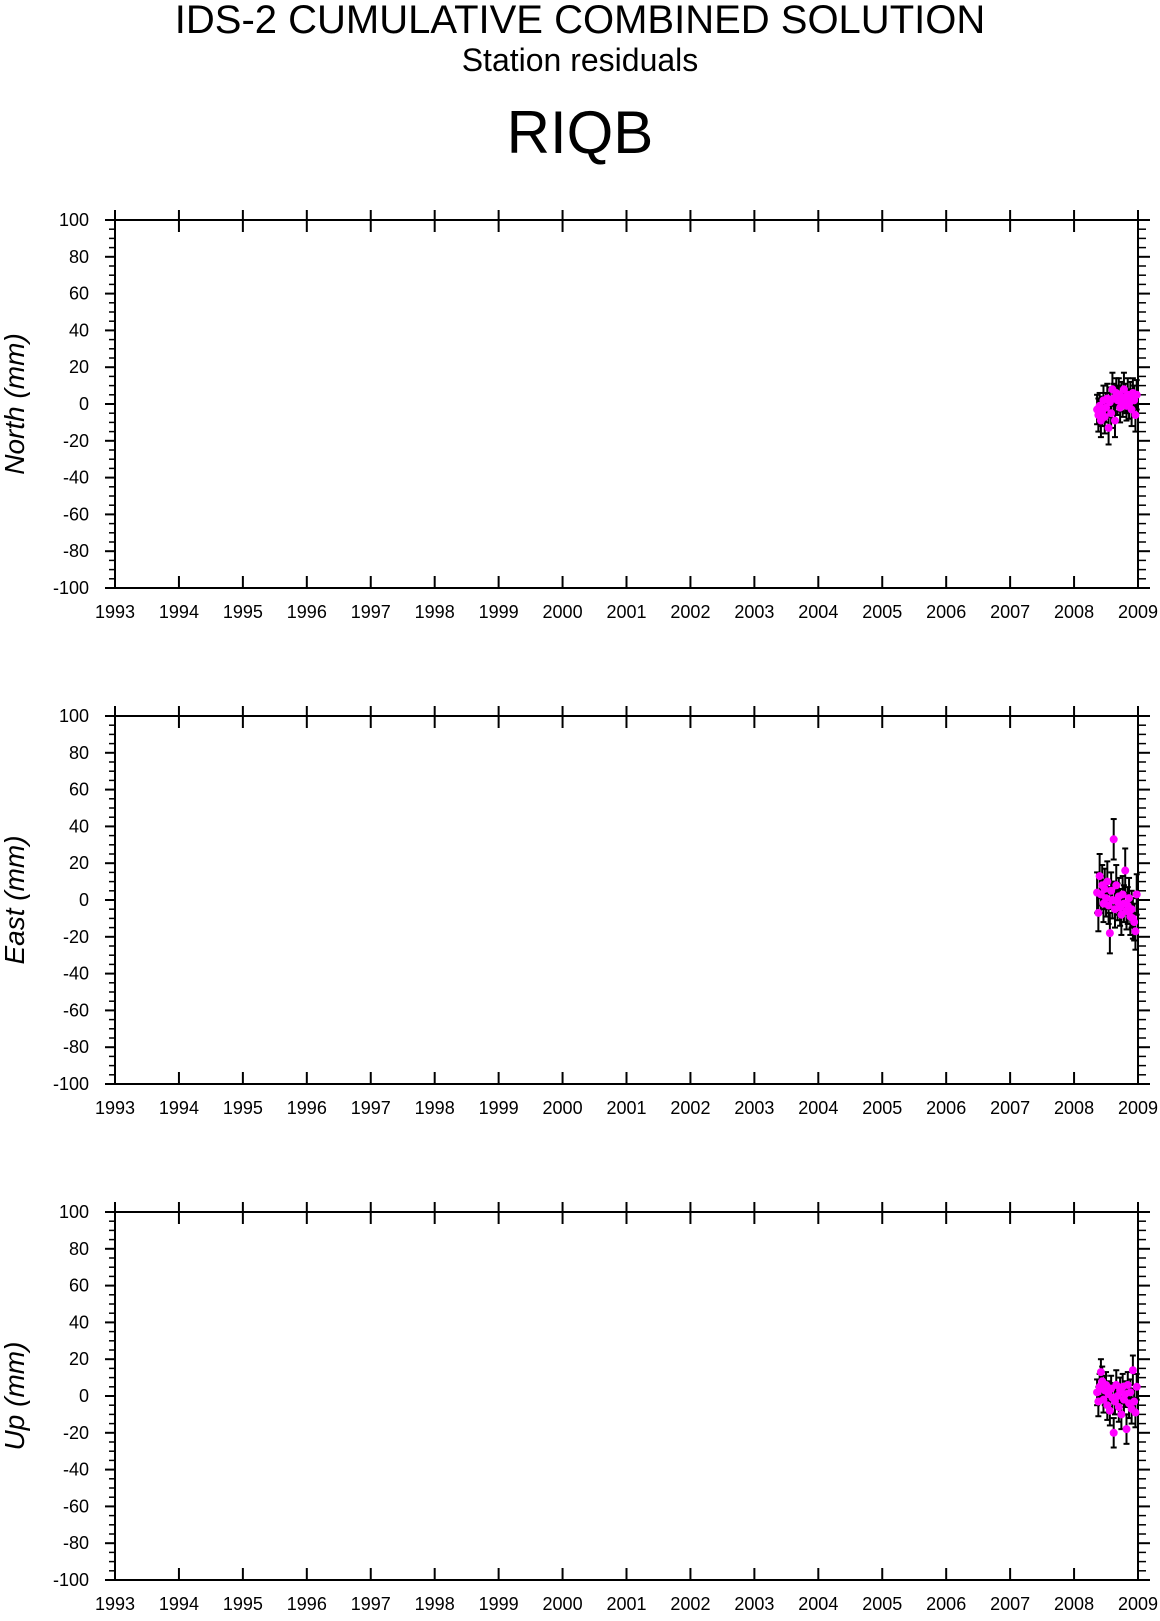  What do you see at coordinates (15, 1396) in the screenshot?
I see `up-axis-label: Up (mm)` at bounding box center [15, 1396].